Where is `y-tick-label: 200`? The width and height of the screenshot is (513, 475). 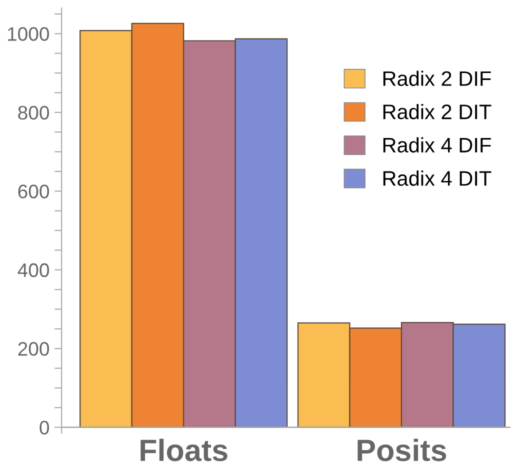 y-tick-label: 200 is located at coordinates (33, 349).